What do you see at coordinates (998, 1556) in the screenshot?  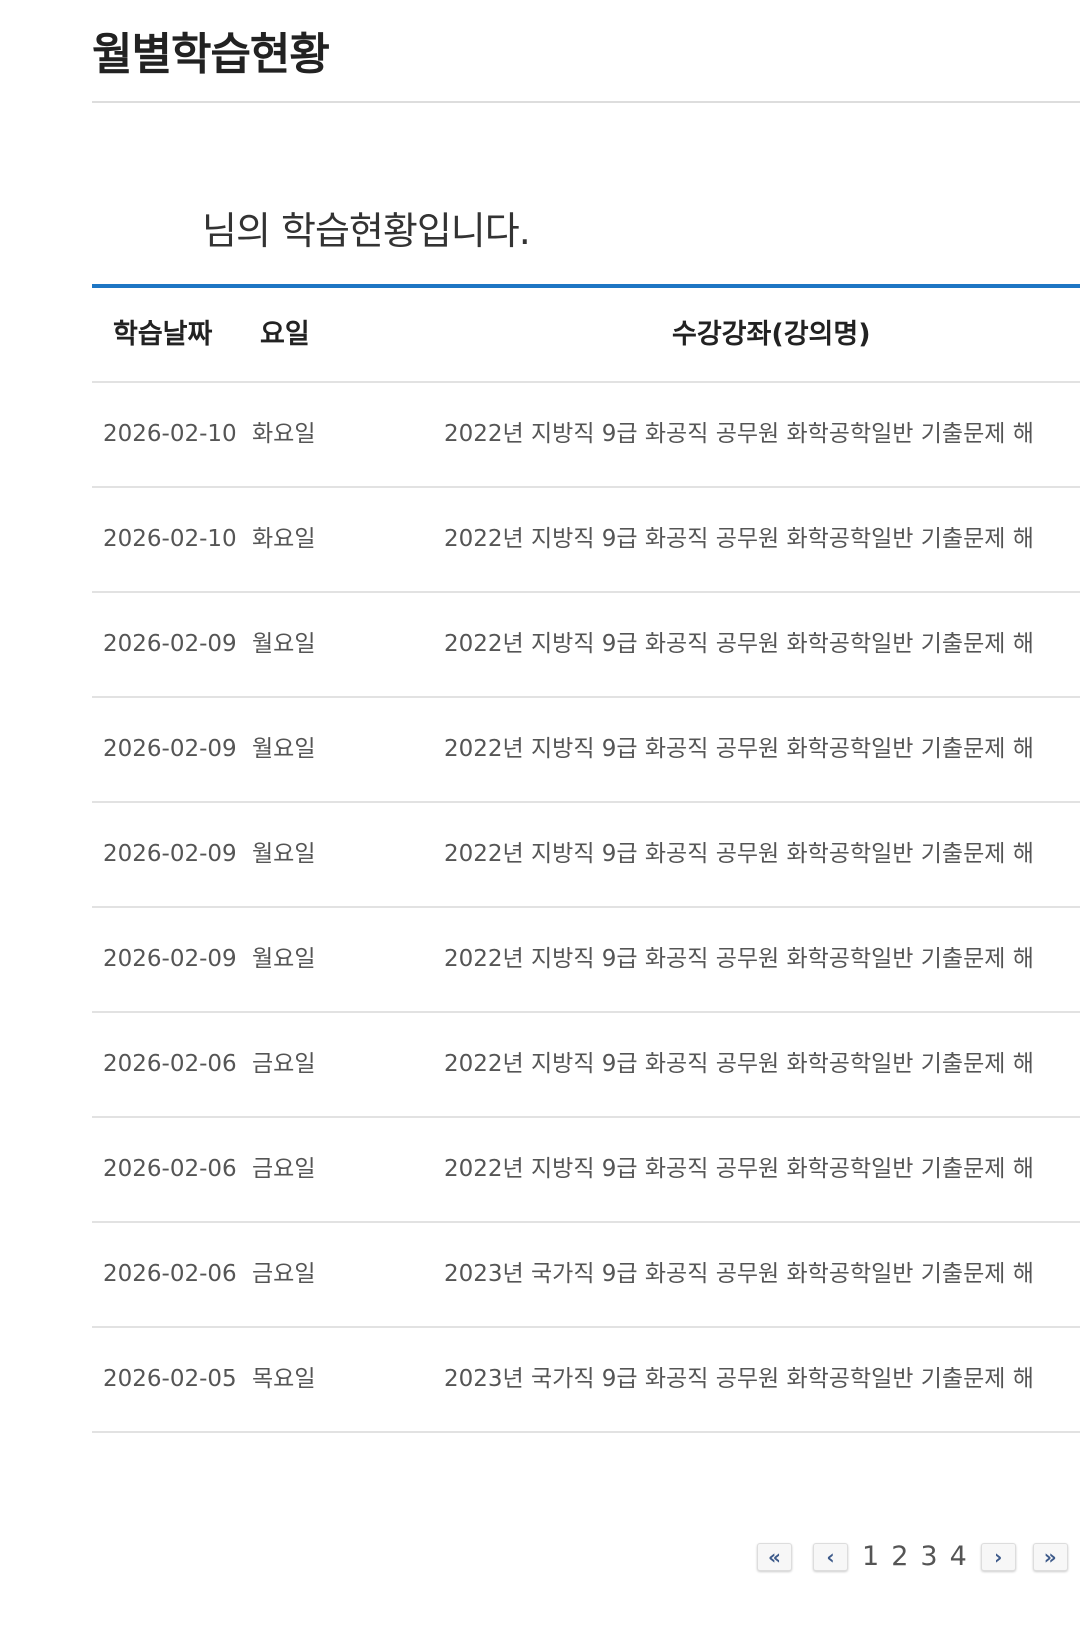 I see `chevron-right-icon: ›` at bounding box center [998, 1556].